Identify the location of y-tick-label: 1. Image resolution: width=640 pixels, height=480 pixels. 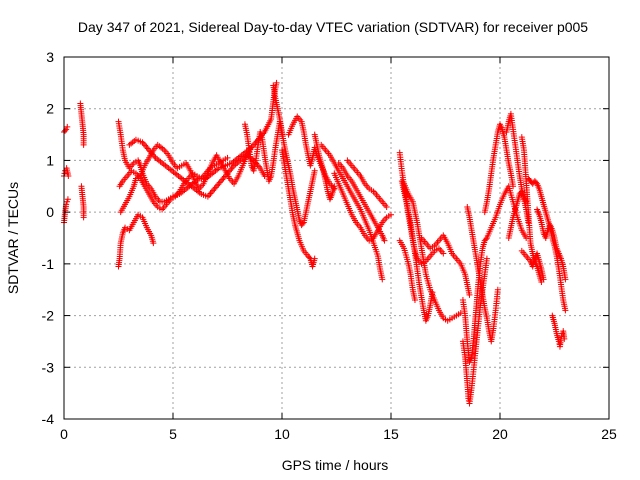
(50, 160).